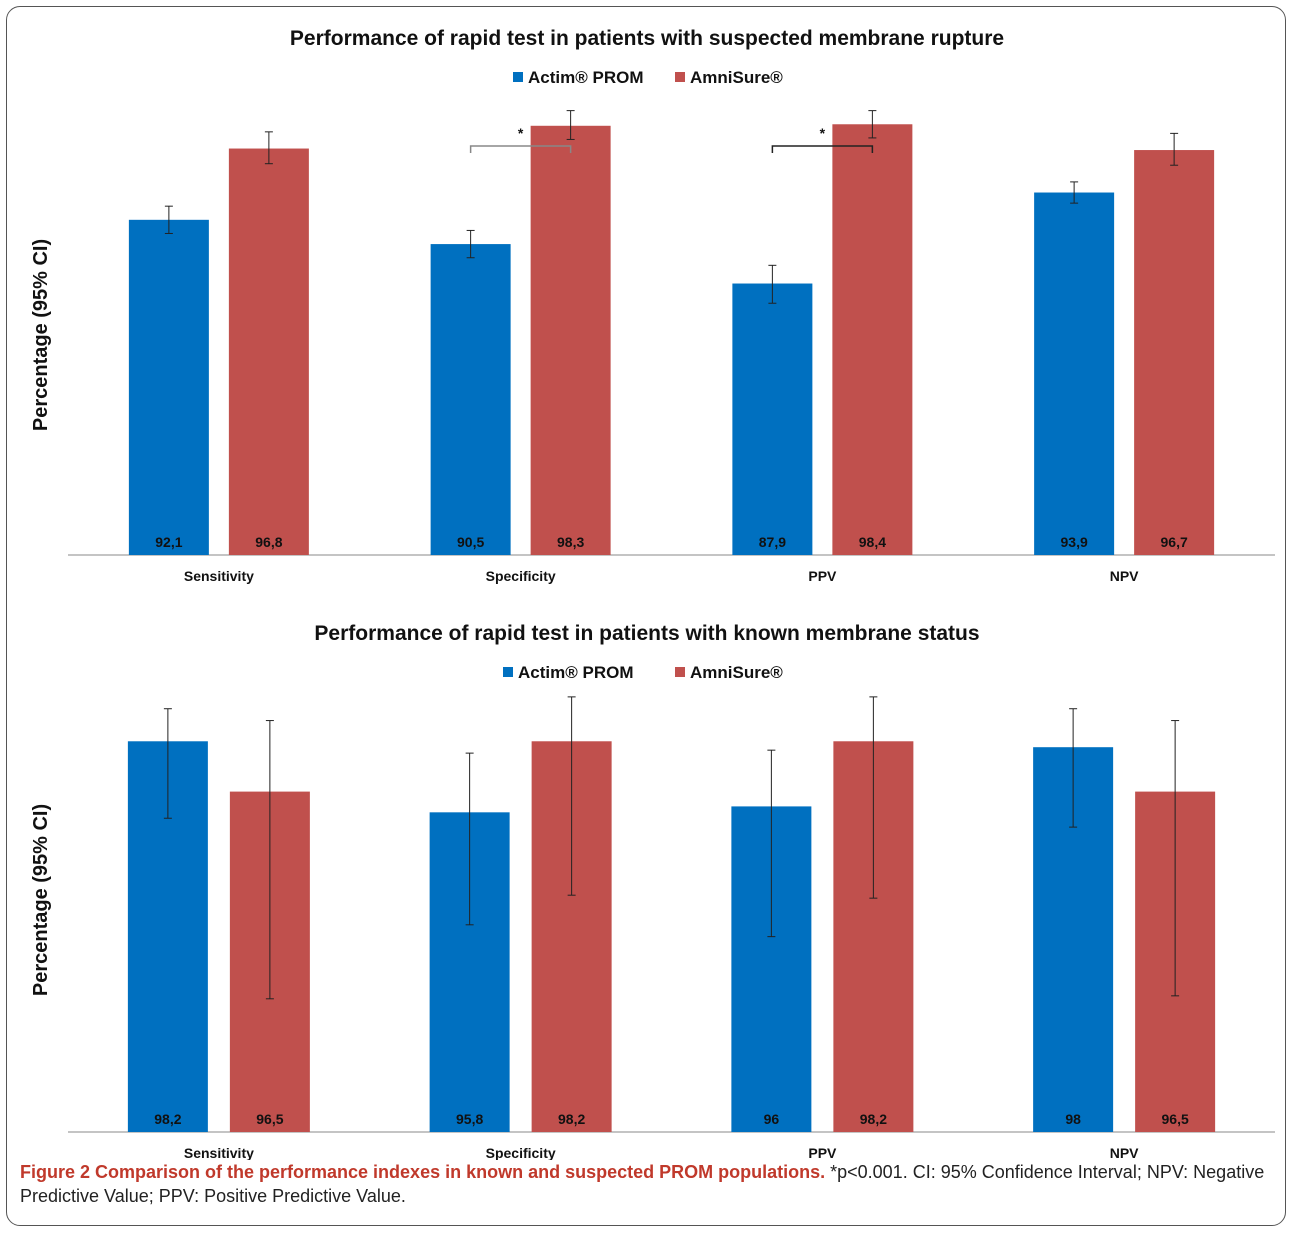  What do you see at coordinates (585, 77) in the screenshot?
I see `chart-1-legend-label-actim: Actim® PROM` at bounding box center [585, 77].